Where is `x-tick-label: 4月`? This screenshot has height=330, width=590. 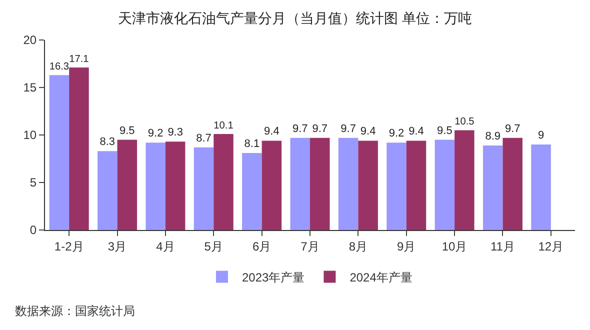
x-tick-label: 4月 is located at coordinates (165, 246).